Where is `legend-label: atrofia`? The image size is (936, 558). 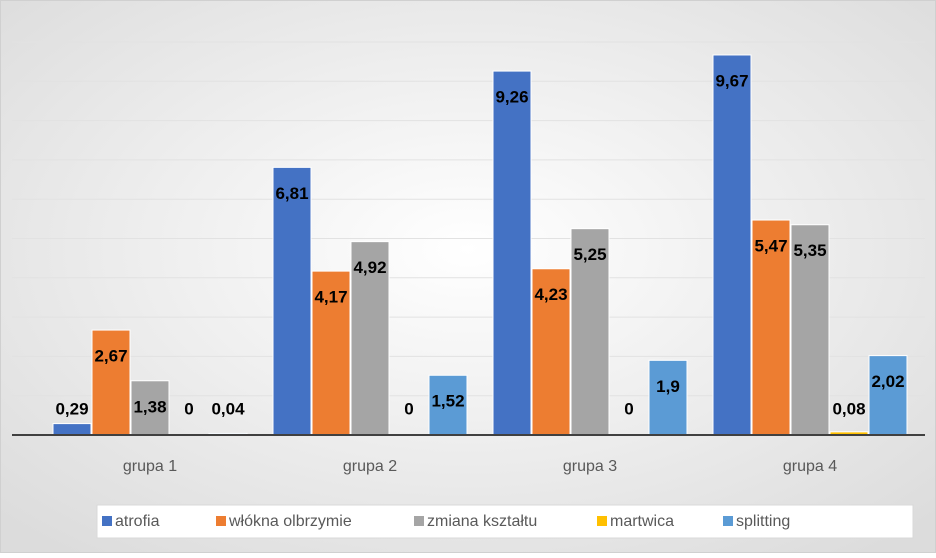 legend-label: atrofia is located at coordinates (137, 521).